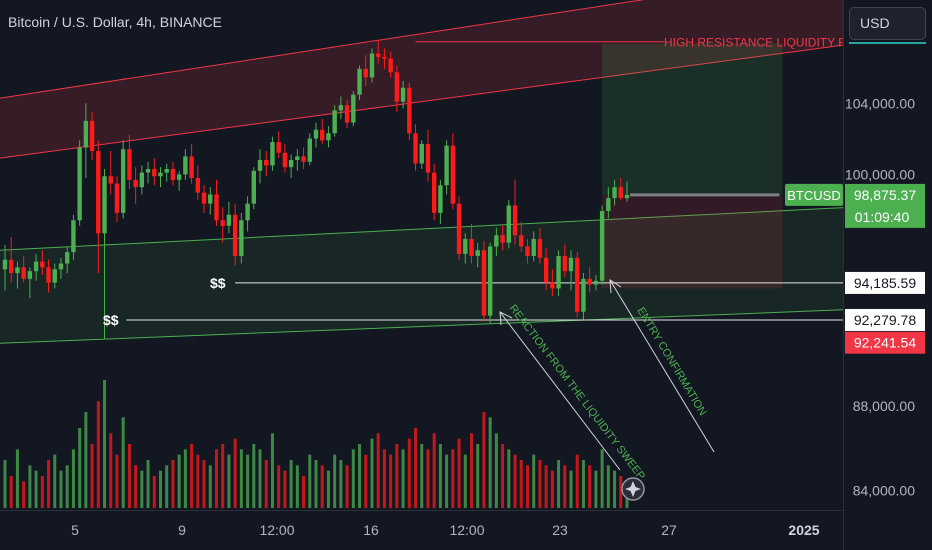 The height and width of the screenshot is (550, 932). What do you see at coordinates (887, 43) in the screenshot?
I see `currency-button-underline` at bounding box center [887, 43].